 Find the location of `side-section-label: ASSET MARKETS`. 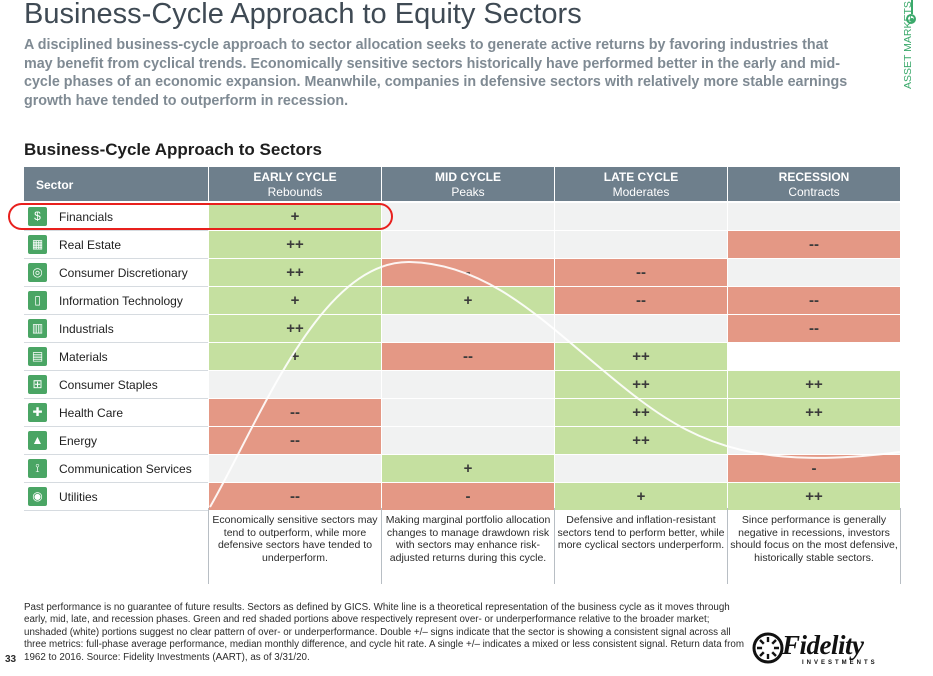

side-section-label: ASSET MARKETS is located at coordinates (908, 45).